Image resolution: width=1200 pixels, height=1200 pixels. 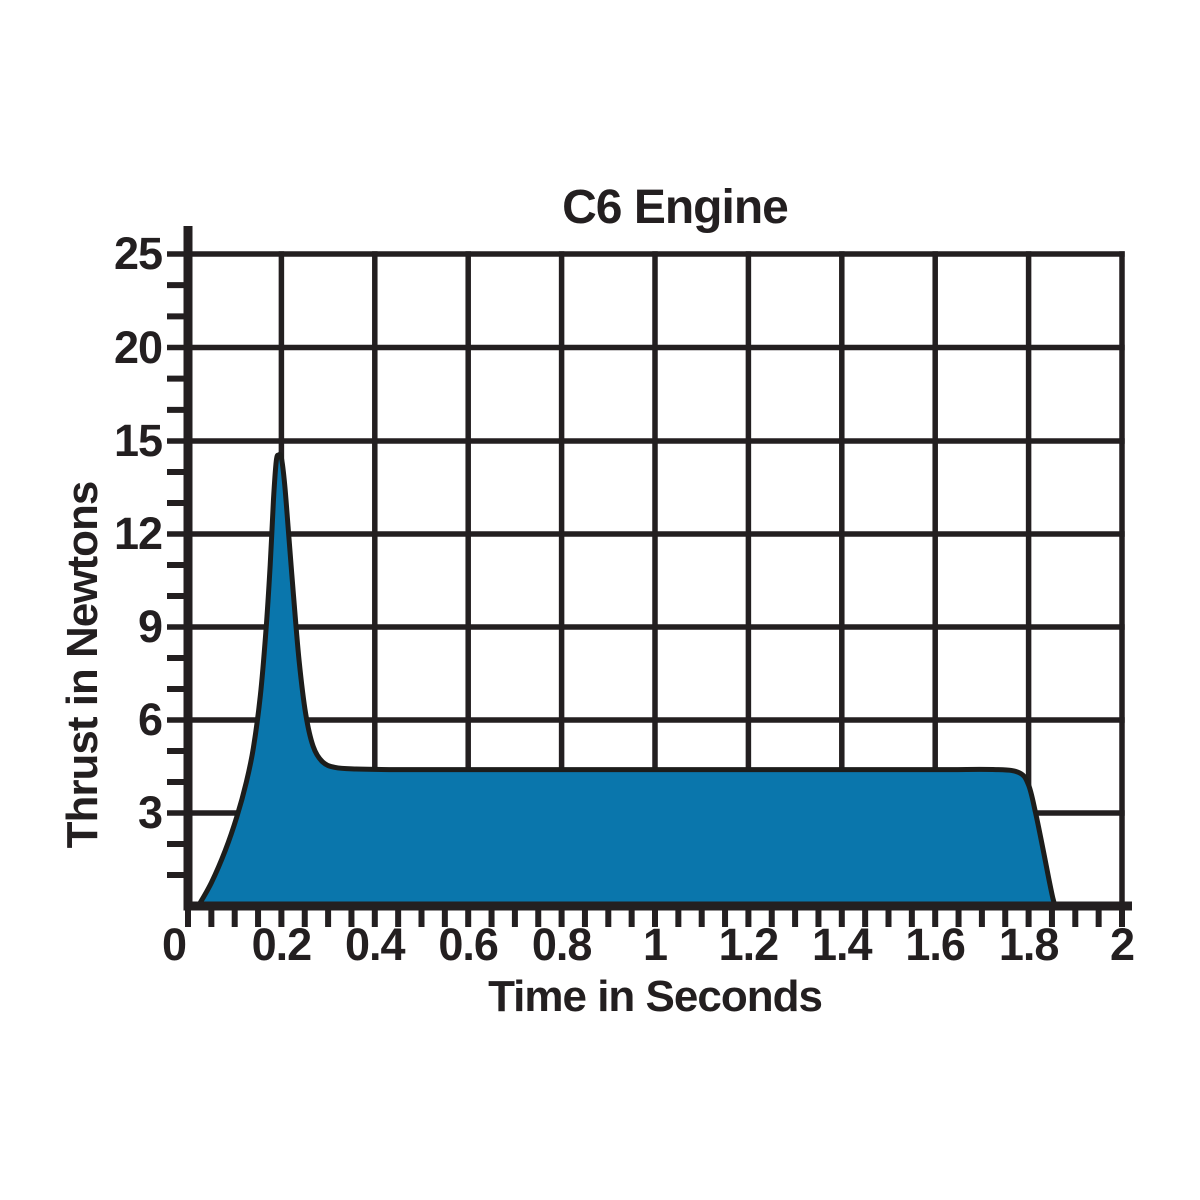 What do you see at coordinates (468, 944) in the screenshot?
I see `x-tick-label: 0.6` at bounding box center [468, 944].